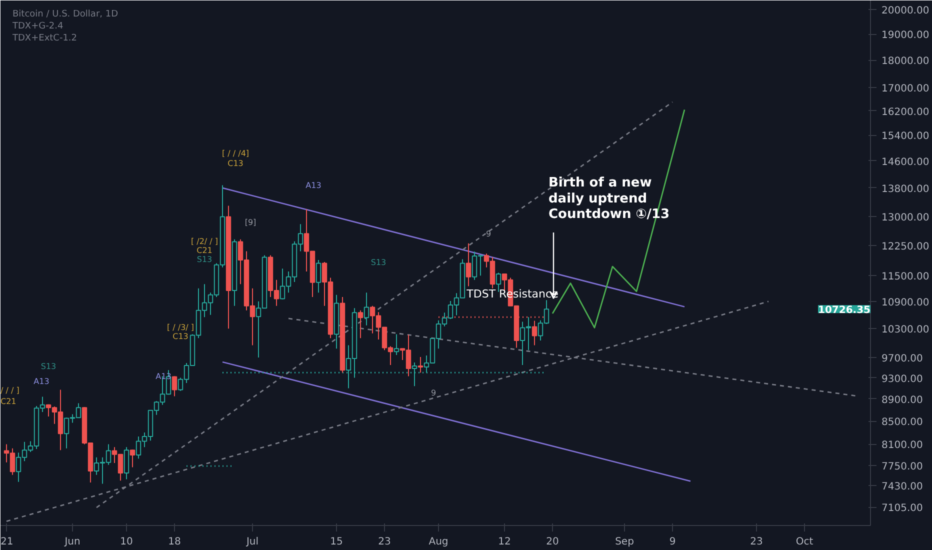  Describe the element at coordinates (252, 542) in the screenshot. I see `x-tick-label: Jul` at that location.